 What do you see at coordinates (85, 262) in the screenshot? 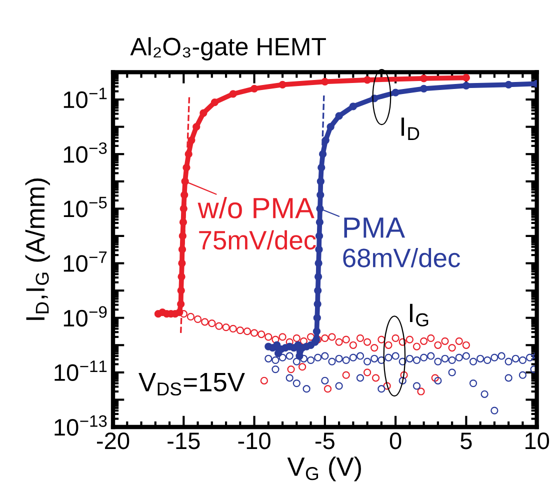
I see `y-tick-label: 10$^{−7}$` at bounding box center [85, 262].